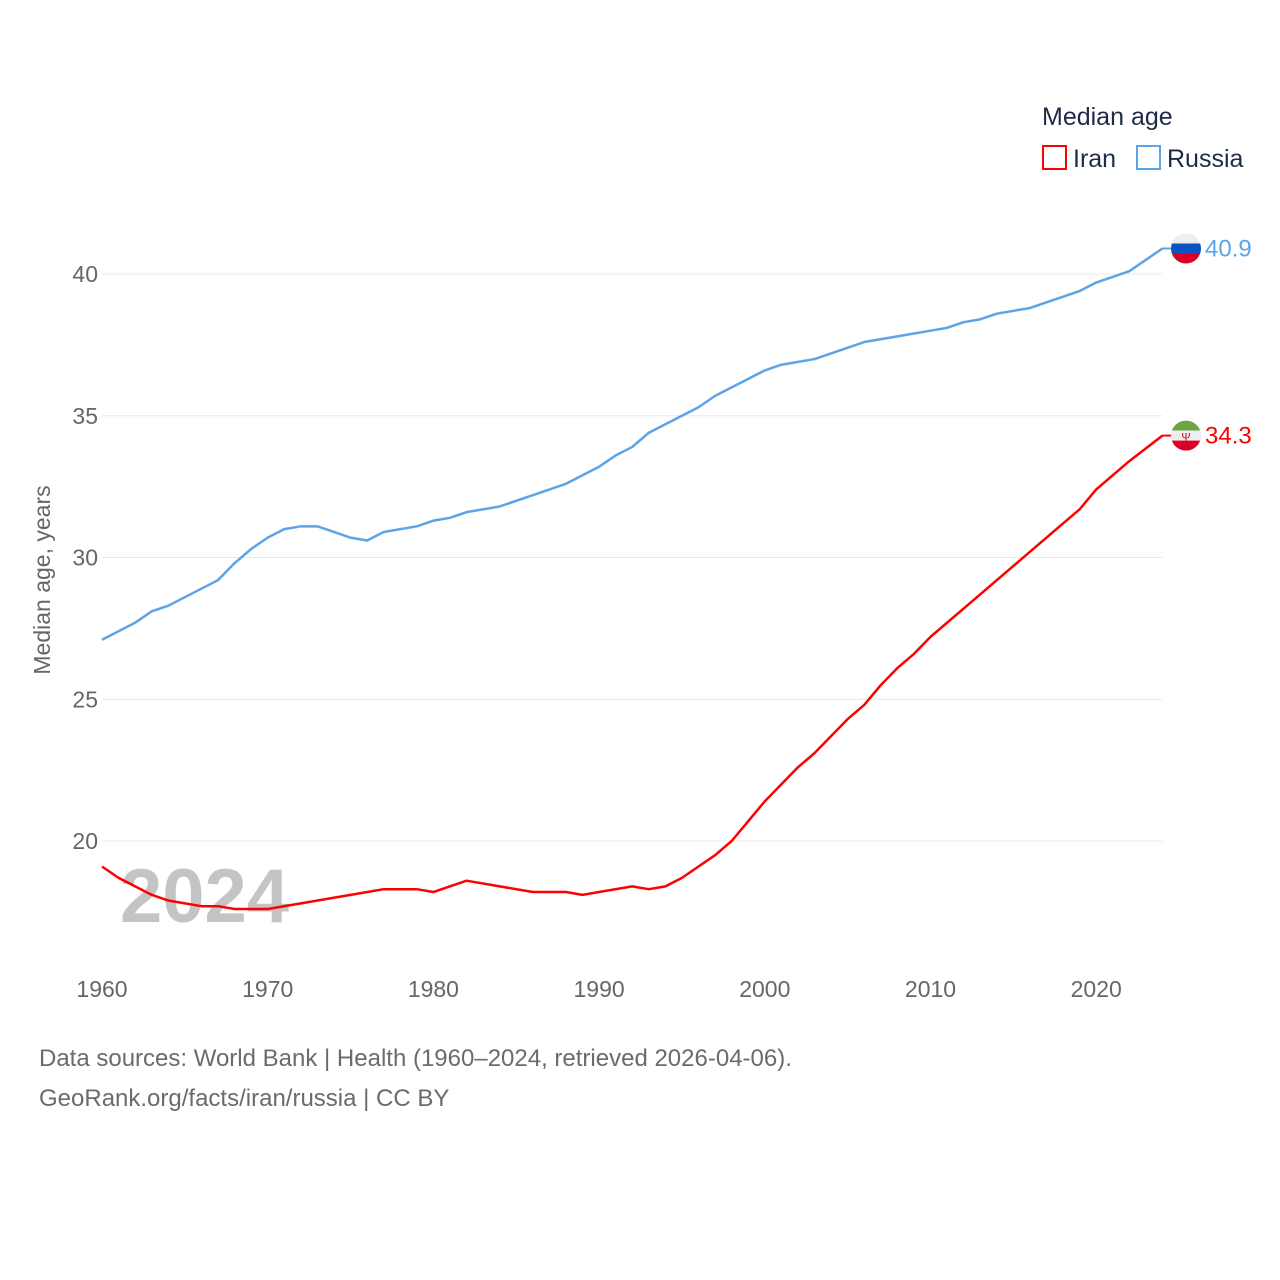 This screenshot has width=1280, height=1280. Describe the element at coordinates (85, 274) in the screenshot. I see `y-tick-label: 40` at that location.